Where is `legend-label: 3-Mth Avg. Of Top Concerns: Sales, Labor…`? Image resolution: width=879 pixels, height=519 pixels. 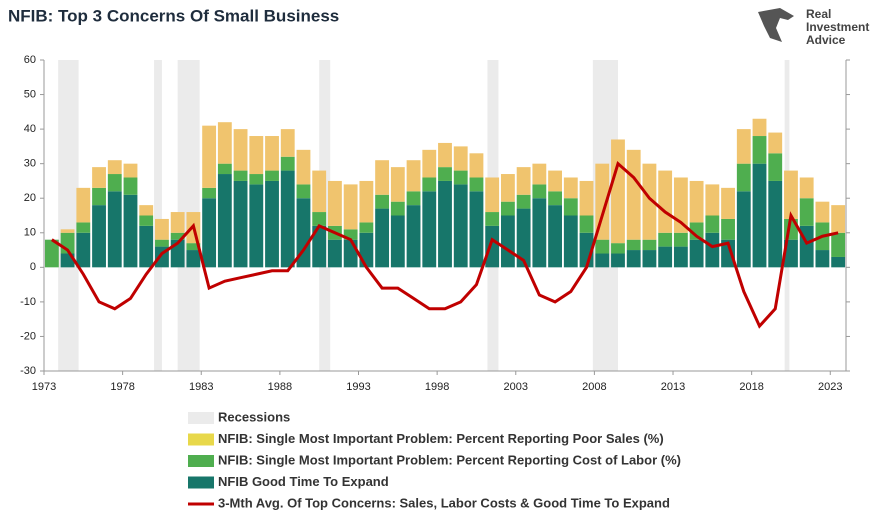
legend-label: 3-Mth Avg. Of Top Concerns: Sales, Labor… is located at coordinates (444, 502).